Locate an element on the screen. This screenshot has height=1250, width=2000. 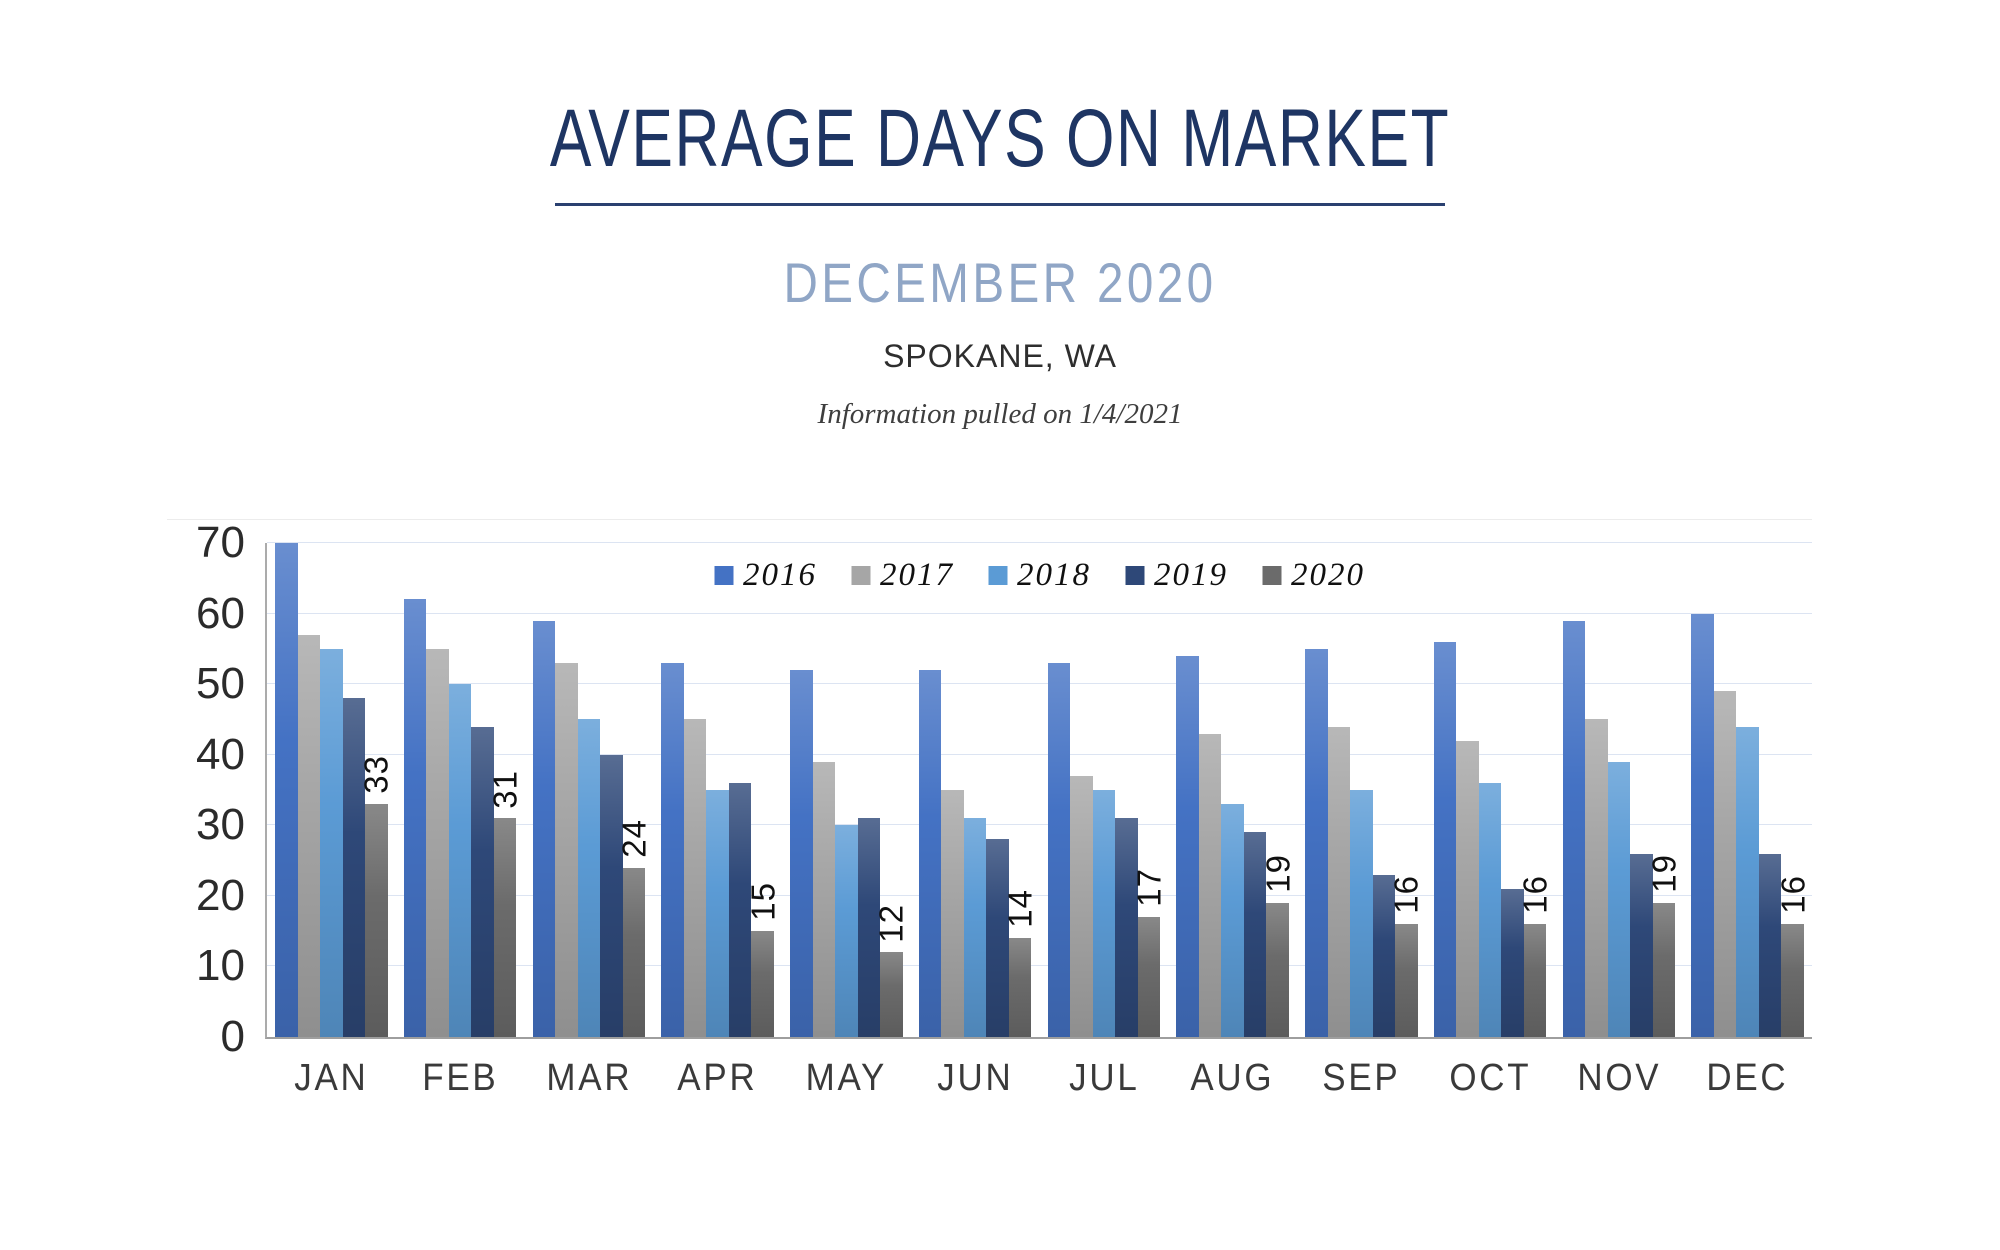
x-axis-label-jul: JUL is located at coordinates (1104, 1078).